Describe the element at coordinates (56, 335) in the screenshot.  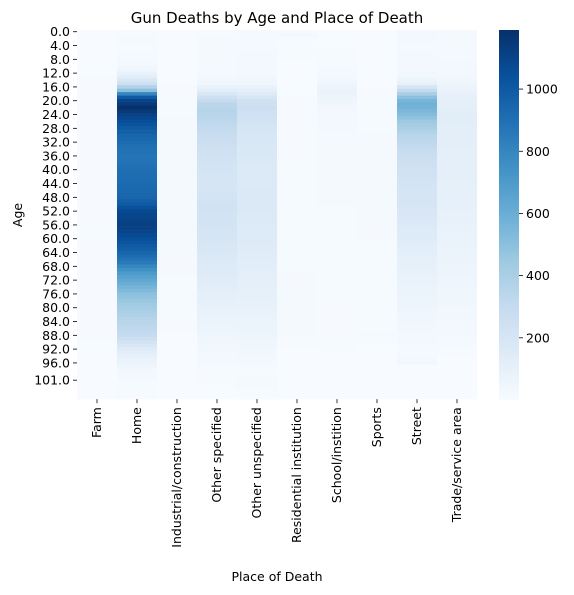
I see `y-tick-label: 88.0` at that location.